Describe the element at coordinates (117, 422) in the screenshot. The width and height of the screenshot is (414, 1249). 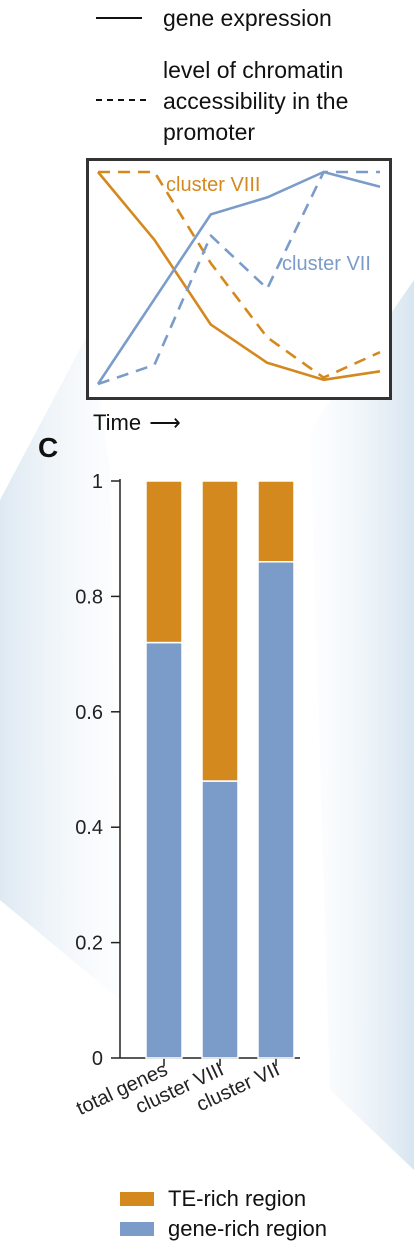
I see `time-text: Time` at that location.